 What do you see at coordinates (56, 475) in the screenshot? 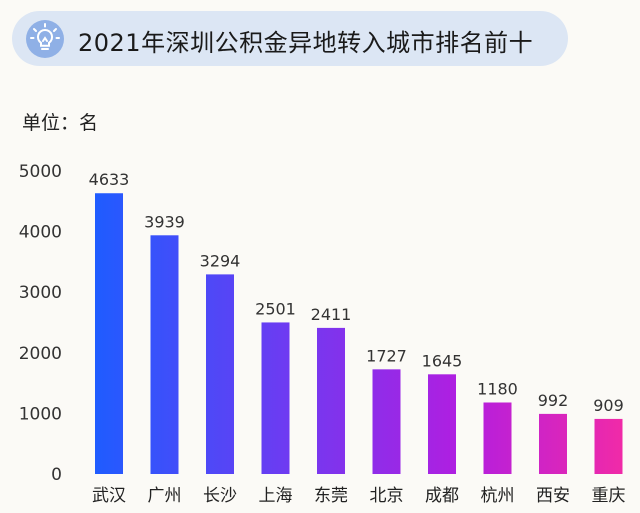
I see `y-tick-label: 0` at bounding box center [56, 475].